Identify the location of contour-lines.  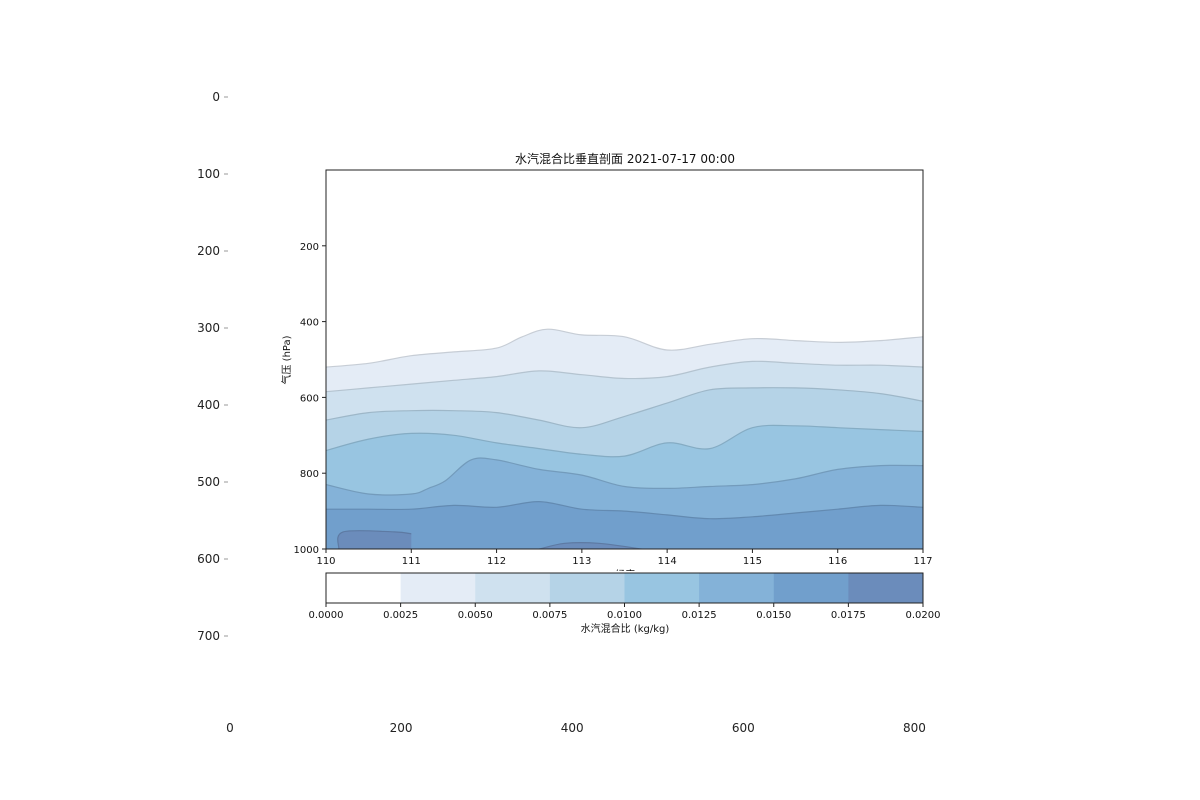
(624, 438).